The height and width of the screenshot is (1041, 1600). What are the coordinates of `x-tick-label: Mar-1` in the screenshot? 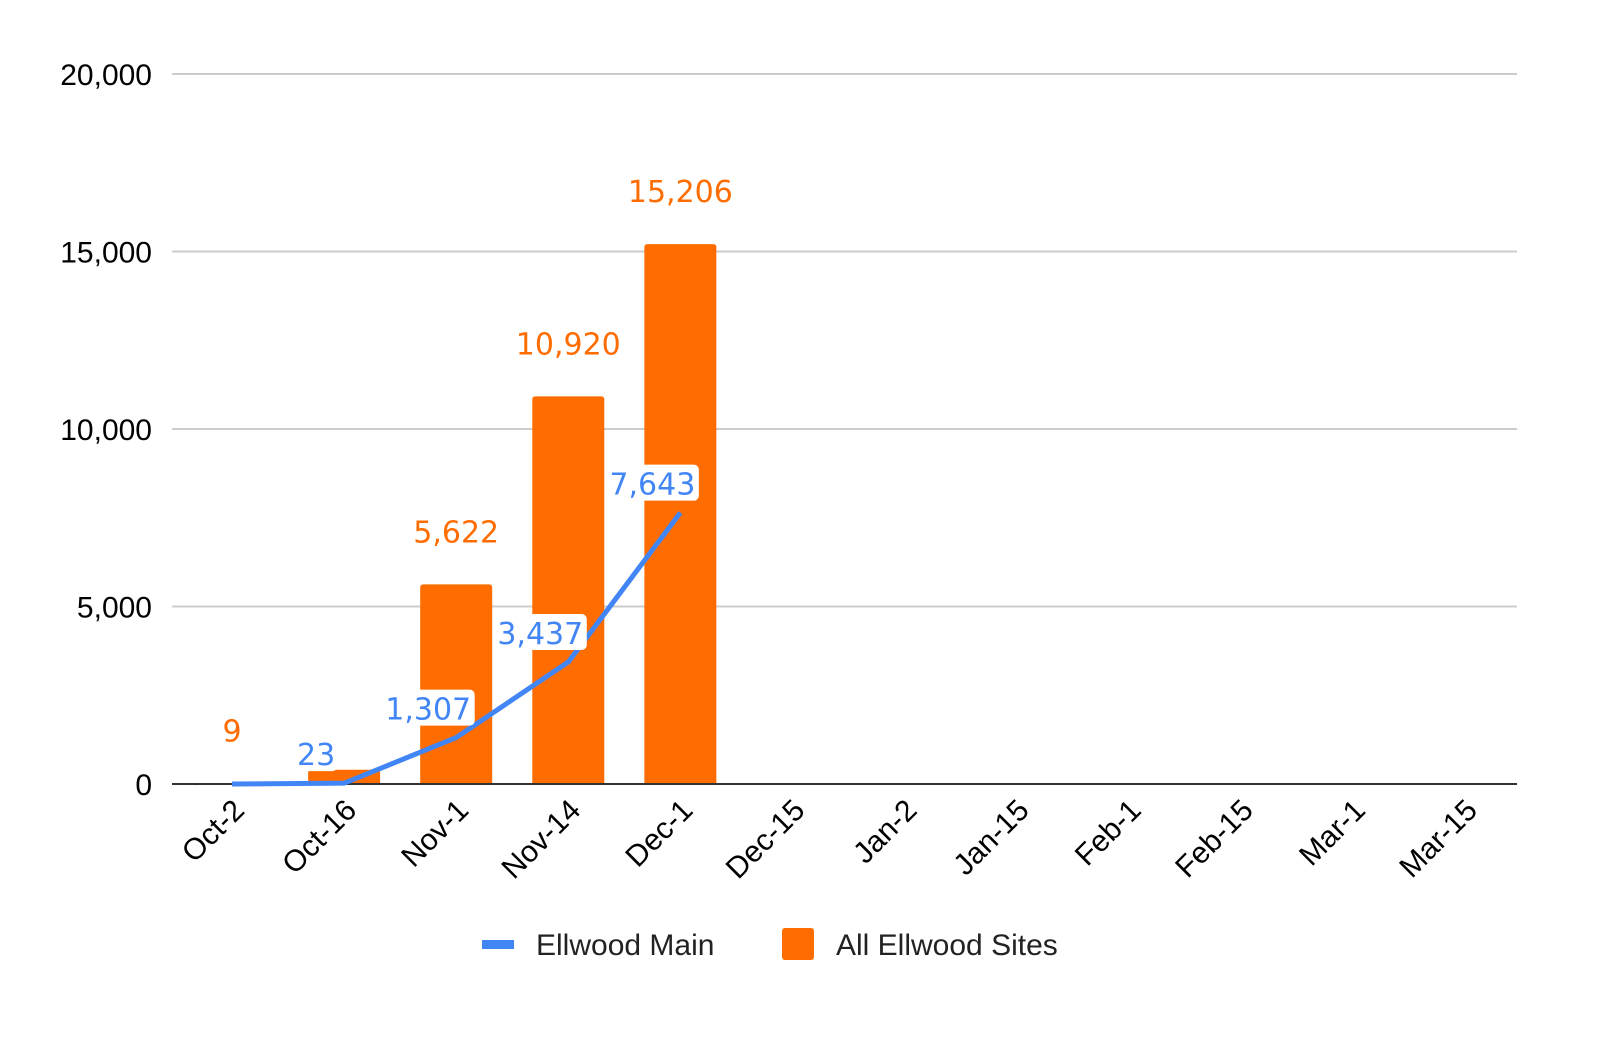 It's located at (1332, 833).